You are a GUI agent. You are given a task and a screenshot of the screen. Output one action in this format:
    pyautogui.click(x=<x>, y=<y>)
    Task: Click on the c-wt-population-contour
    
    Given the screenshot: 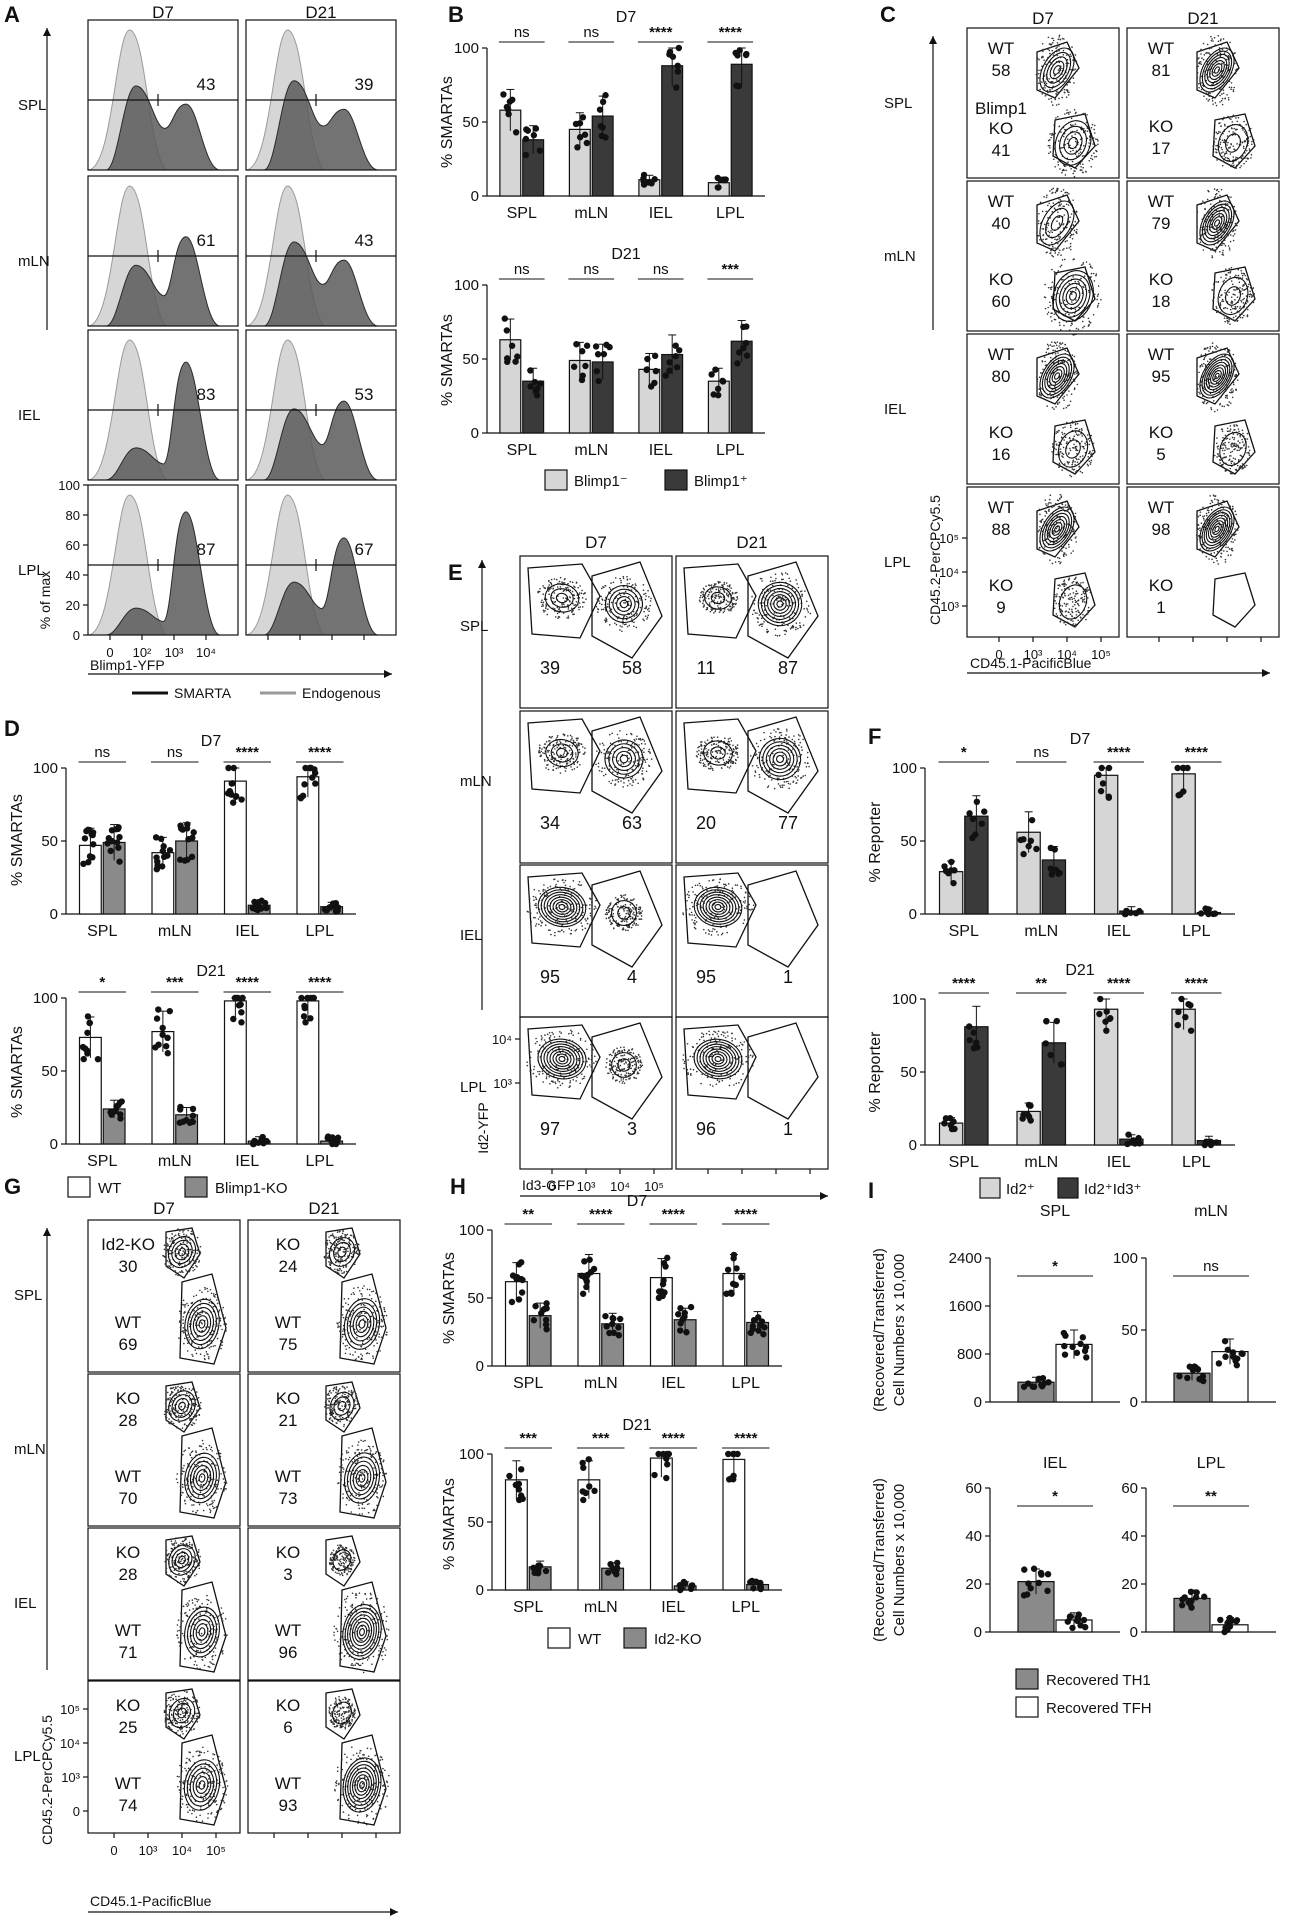 What is the action you would take?
    pyautogui.click(x=1217, y=70)
    